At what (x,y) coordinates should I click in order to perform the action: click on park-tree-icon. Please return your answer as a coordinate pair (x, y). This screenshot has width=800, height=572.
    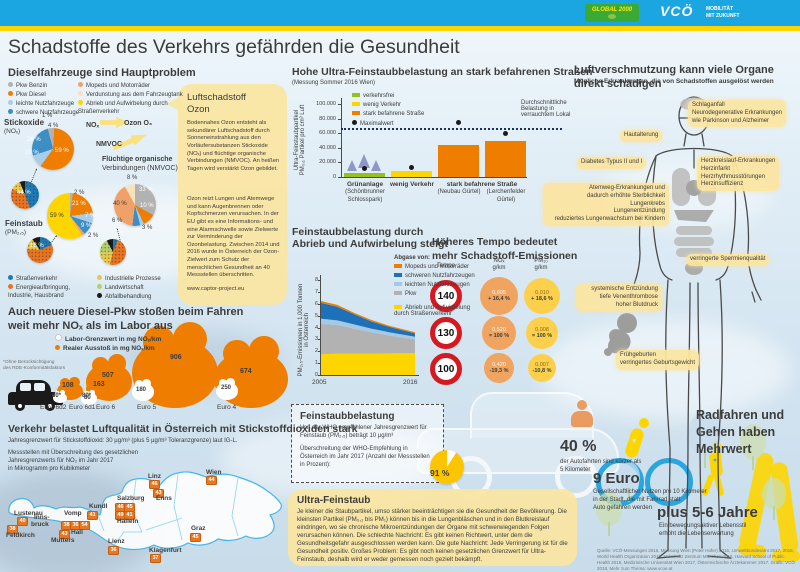
    Looking at the image, I should click on (364, 161).